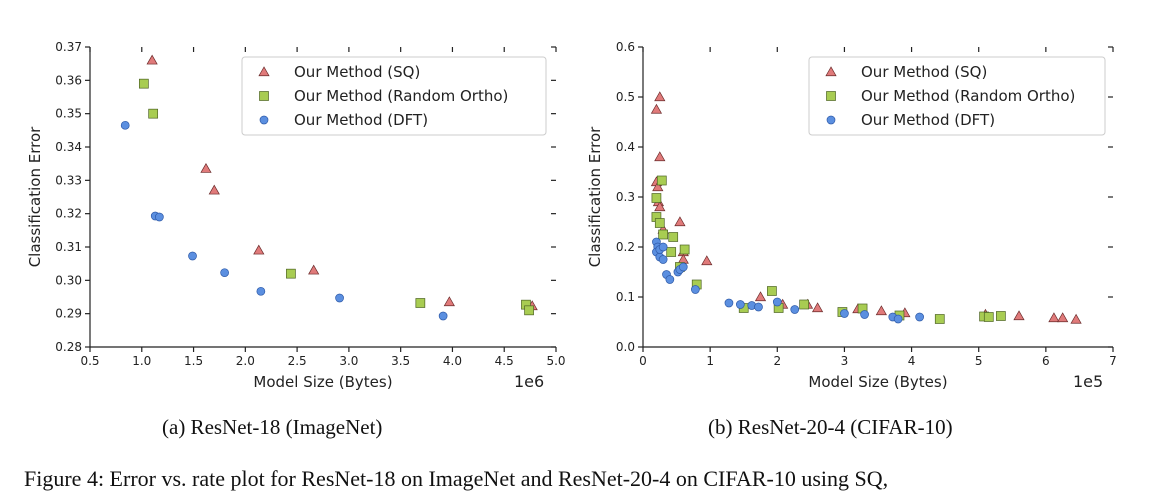 The image size is (1150, 500). I want to click on plot-b-y-tick-label: 0.6, so click(625, 47).